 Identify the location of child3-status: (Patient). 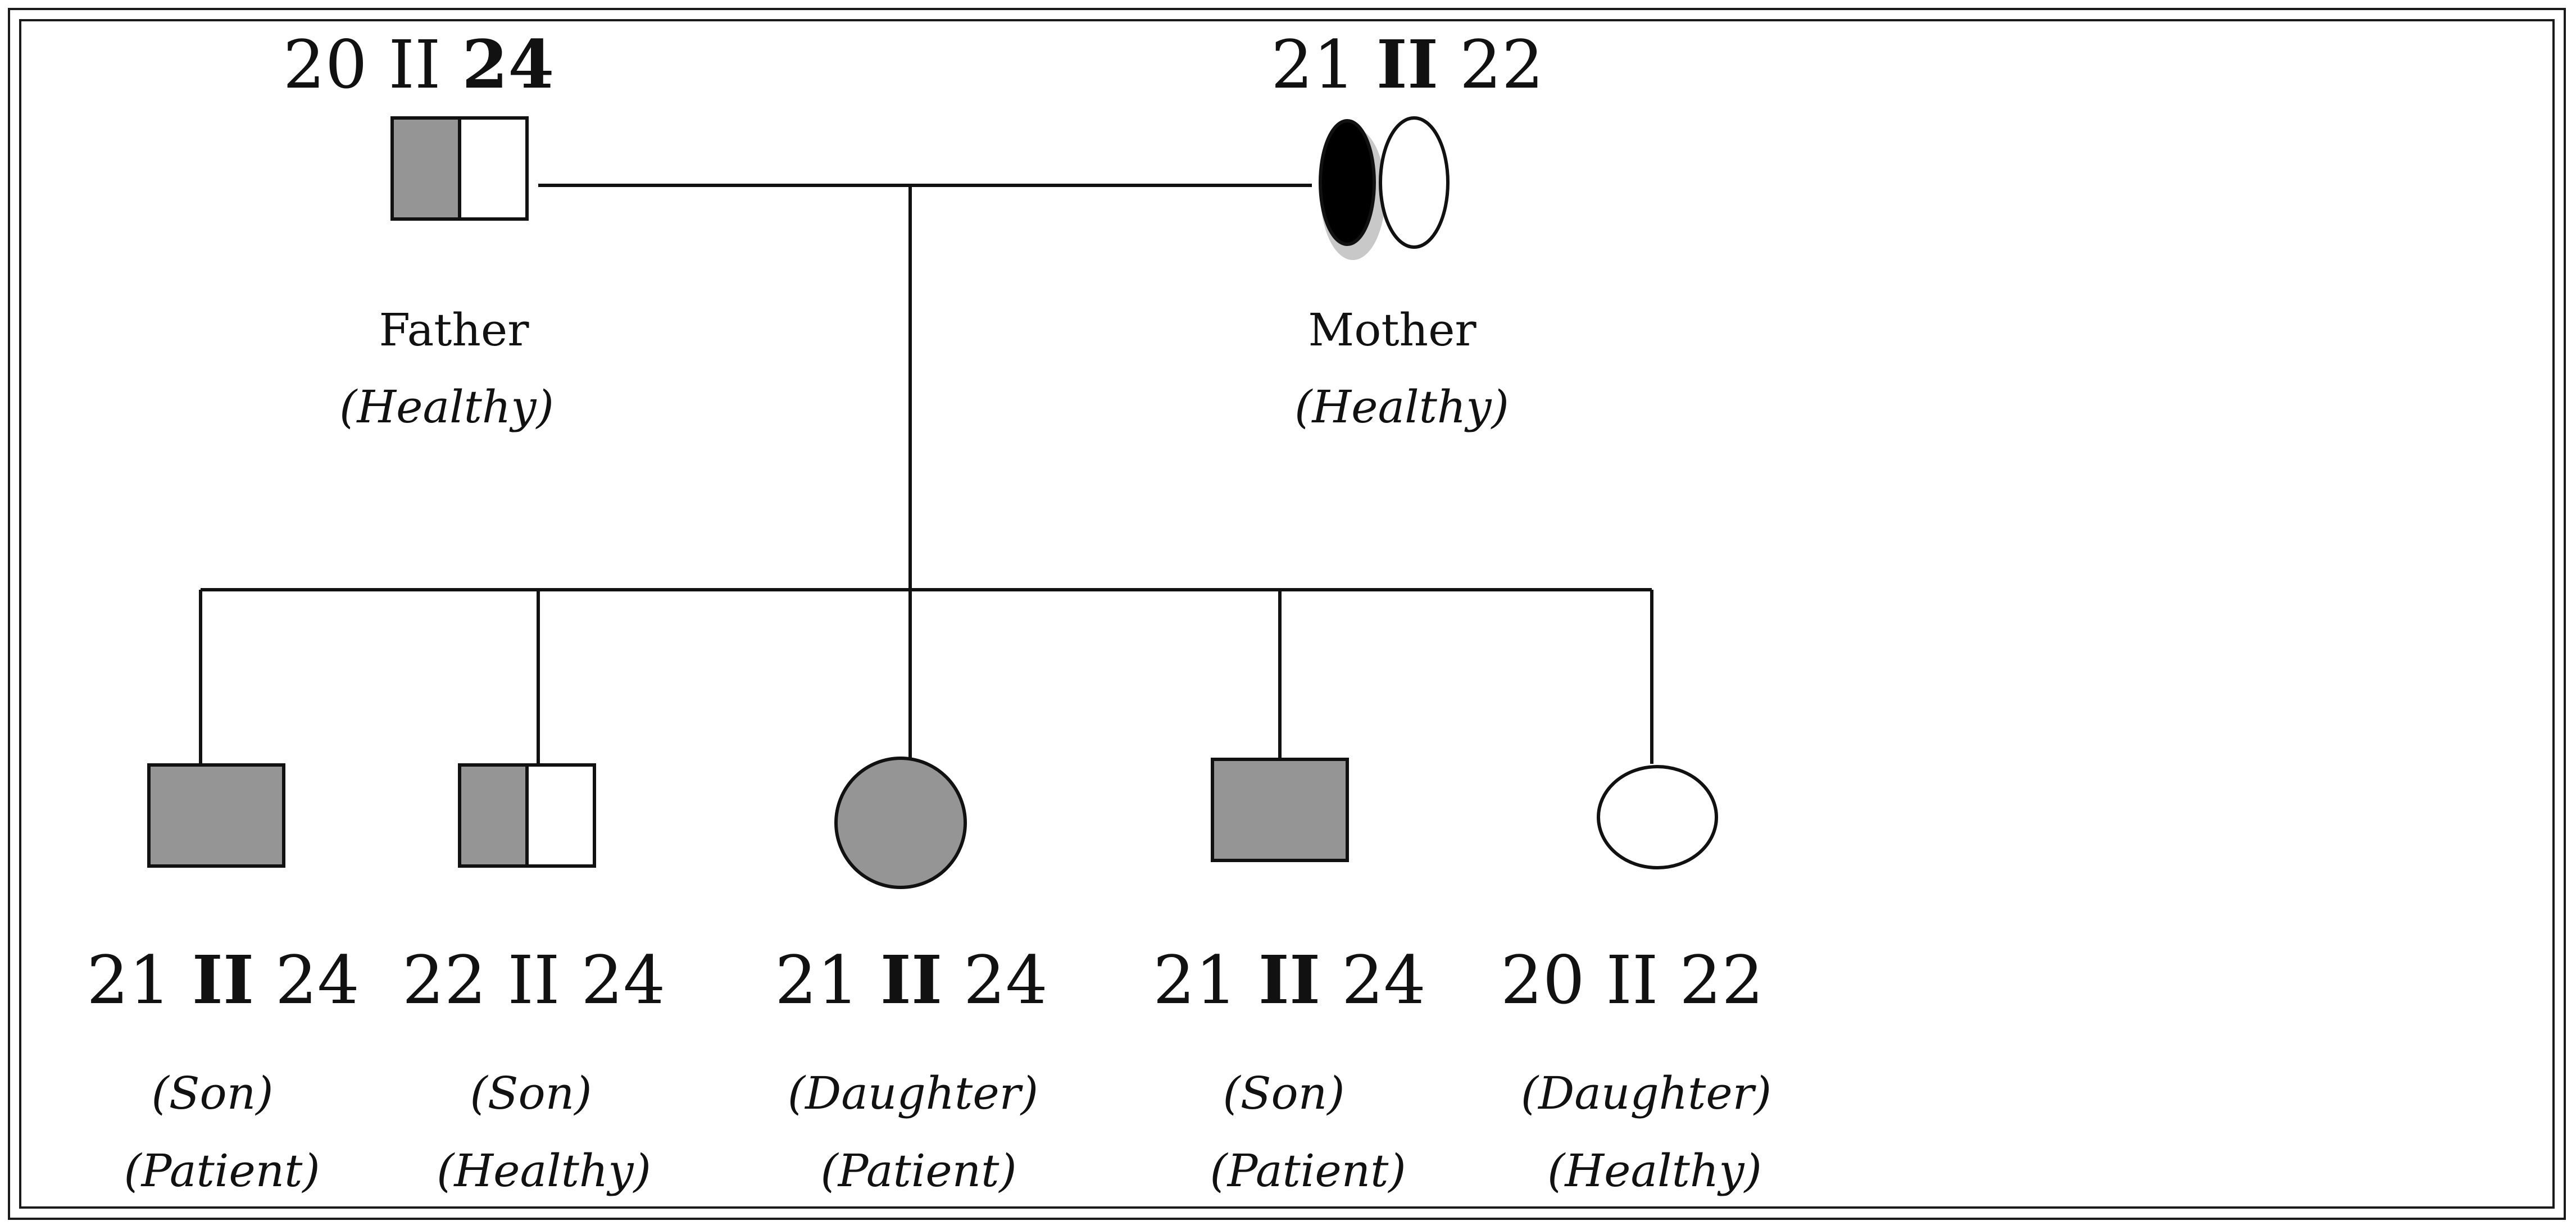
(918, 1171).